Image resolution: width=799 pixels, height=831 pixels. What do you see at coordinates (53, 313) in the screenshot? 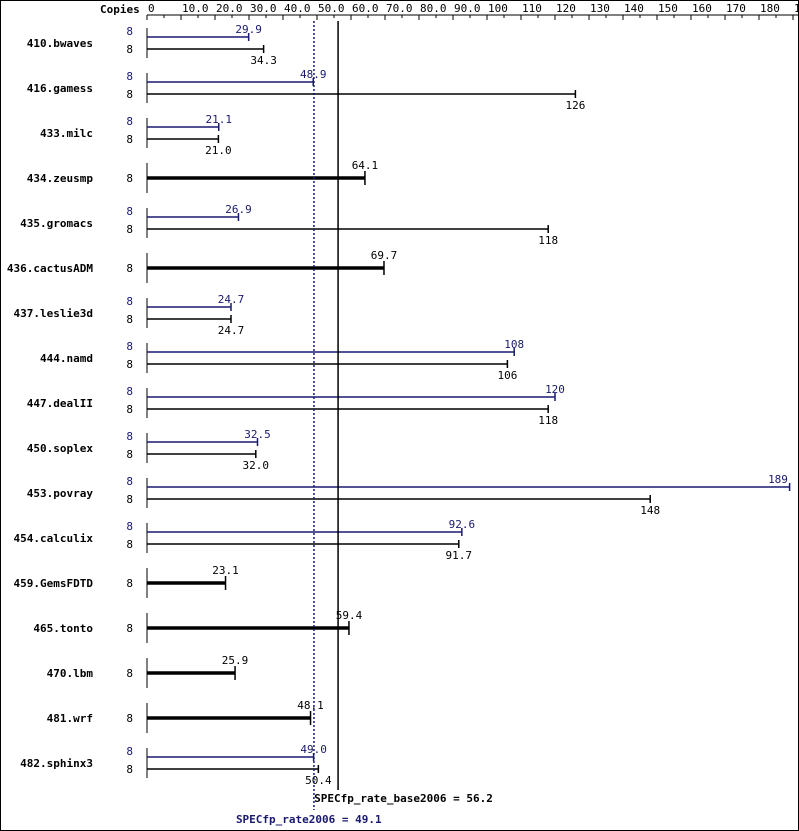
I see `benchmark-name: 437.leslie3d` at bounding box center [53, 313].